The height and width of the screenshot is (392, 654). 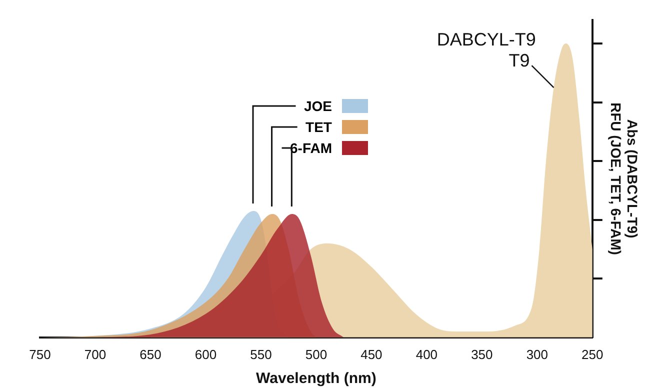 I want to click on annotation: T9, so click(x=519, y=60).